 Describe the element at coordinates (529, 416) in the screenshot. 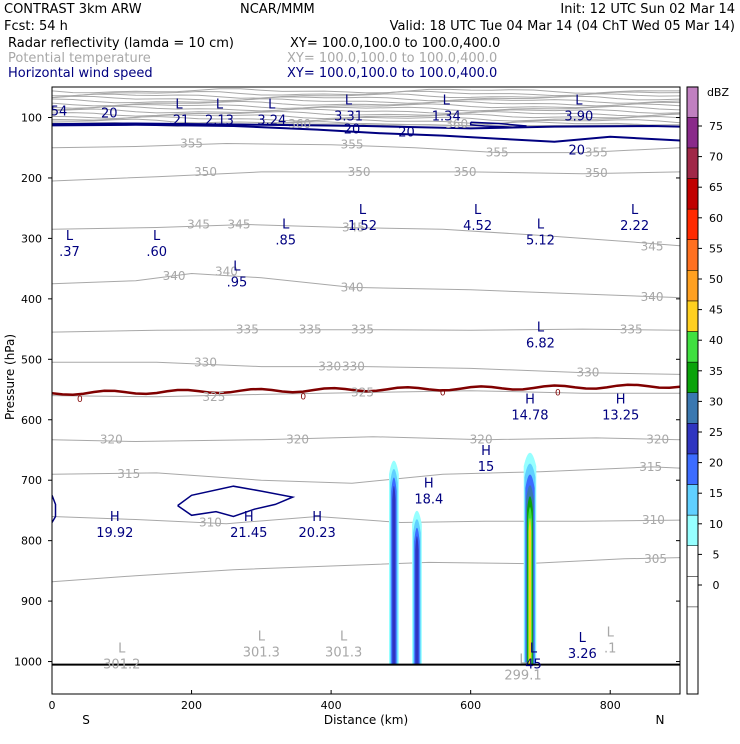

I see `extremum-value: 14.78` at that location.